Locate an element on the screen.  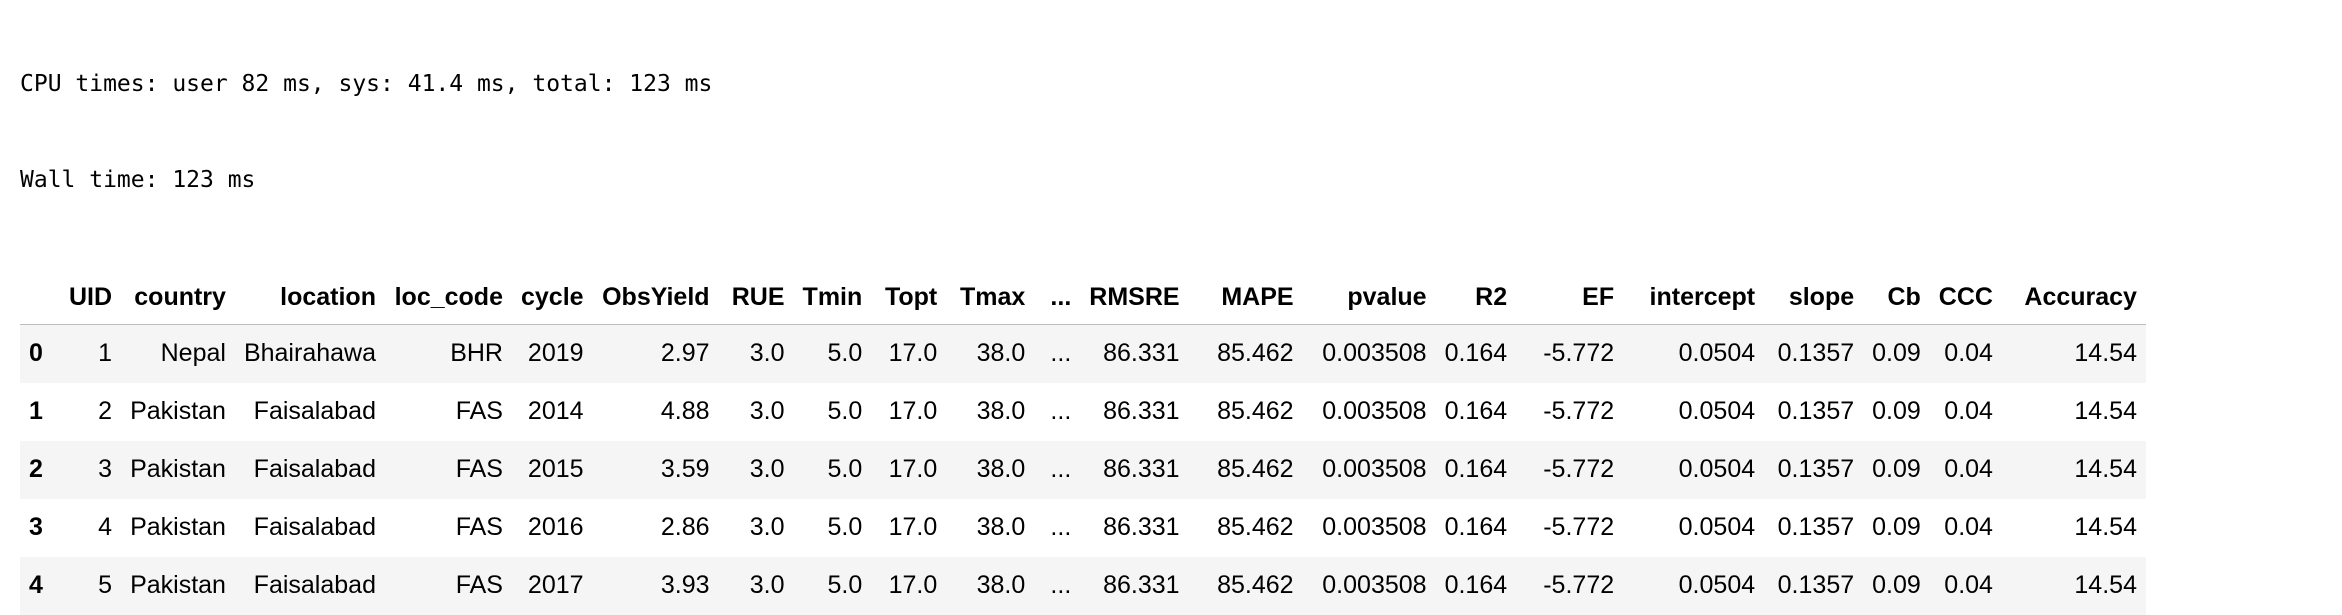
column-header-uid: UID is located at coordinates (91, 297).